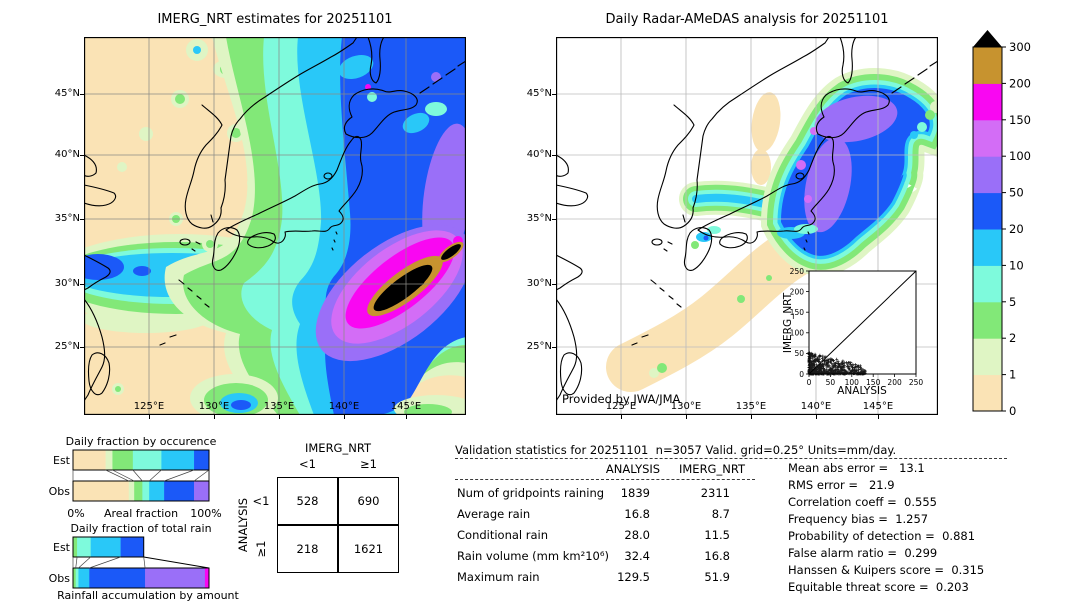 This screenshot has height=612, width=1080. I want to click on right-map-lon-label: 125°E, so click(621, 406).